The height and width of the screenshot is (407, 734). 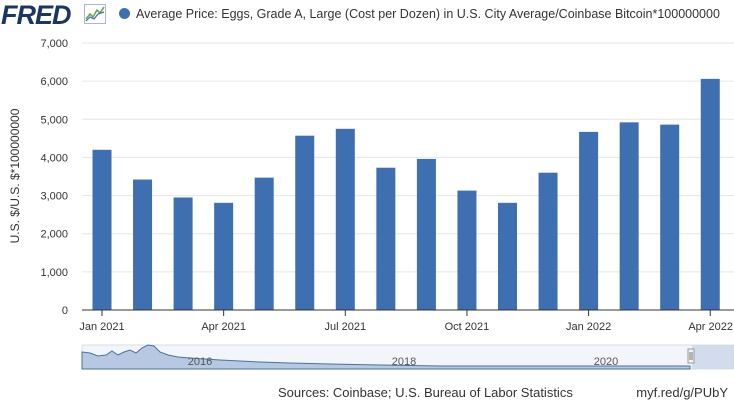 What do you see at coordinates (54, 120) in the screenshot?
I see `y-tick-label: 5,000` at bounding box center [54, 120].